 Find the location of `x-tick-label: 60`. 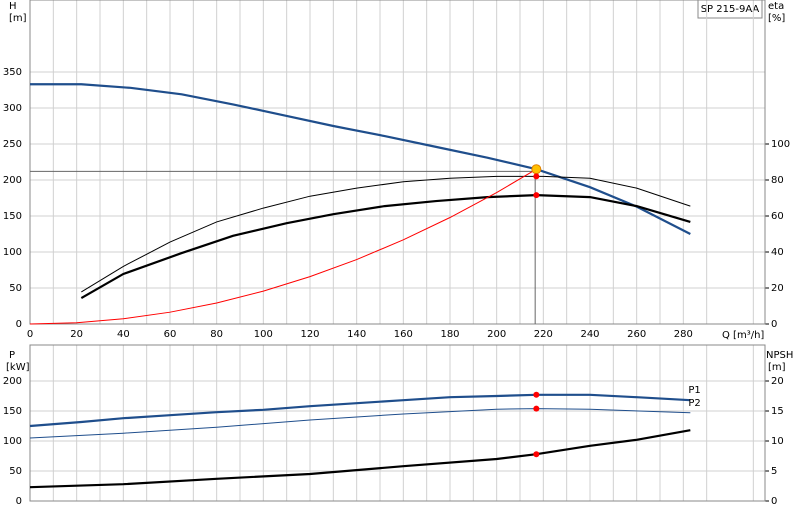

x-tick-label: 60 is located at coordinates (170, 334).